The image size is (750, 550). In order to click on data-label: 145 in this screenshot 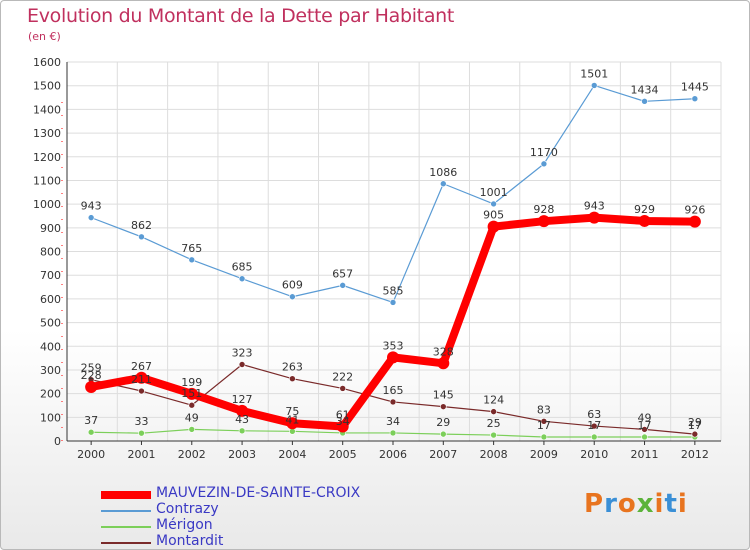, I will do `click(443, 395)`.